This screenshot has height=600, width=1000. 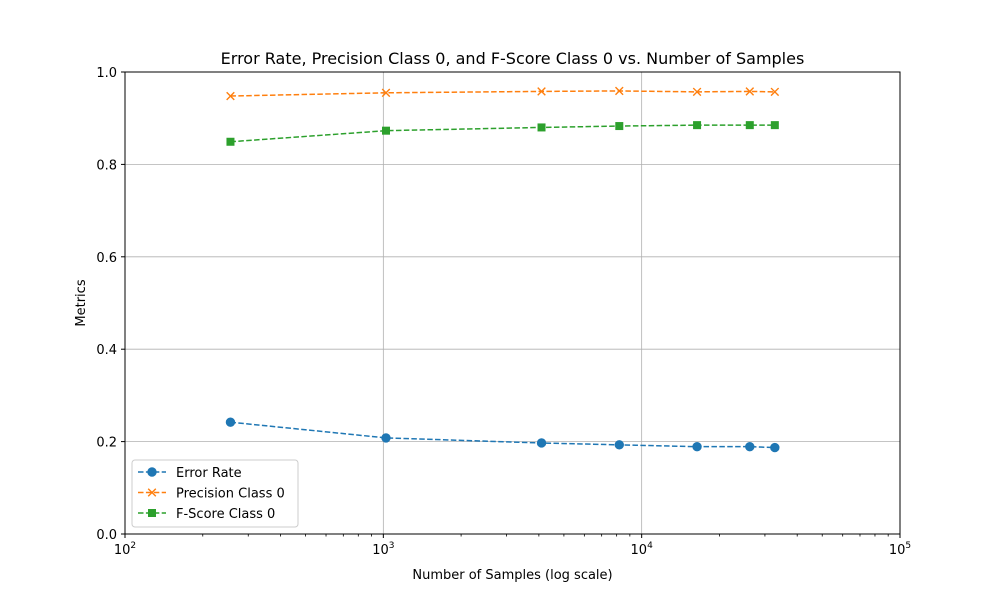 What do you see at coordinates (512, 575) in the screenshot?
I see `x-axis-label: Number of Samples (log scale)` at bounding box center [512, 575].